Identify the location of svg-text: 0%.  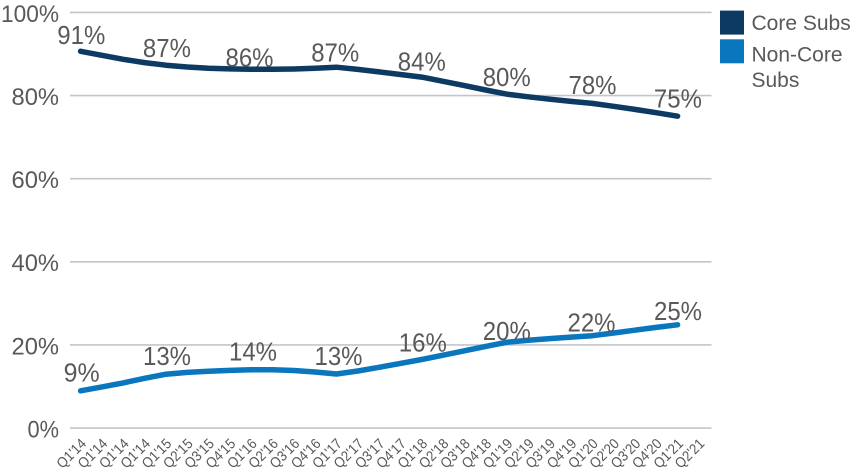
(44, 429).